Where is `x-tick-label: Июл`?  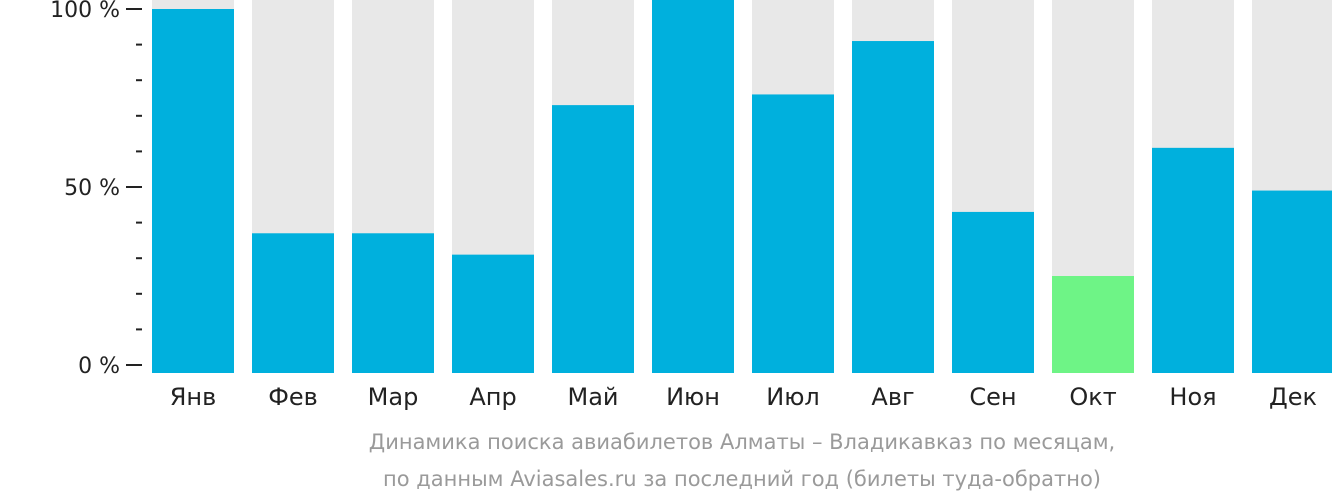
x-tick-label: Июл is located at coordinates (793, 397).